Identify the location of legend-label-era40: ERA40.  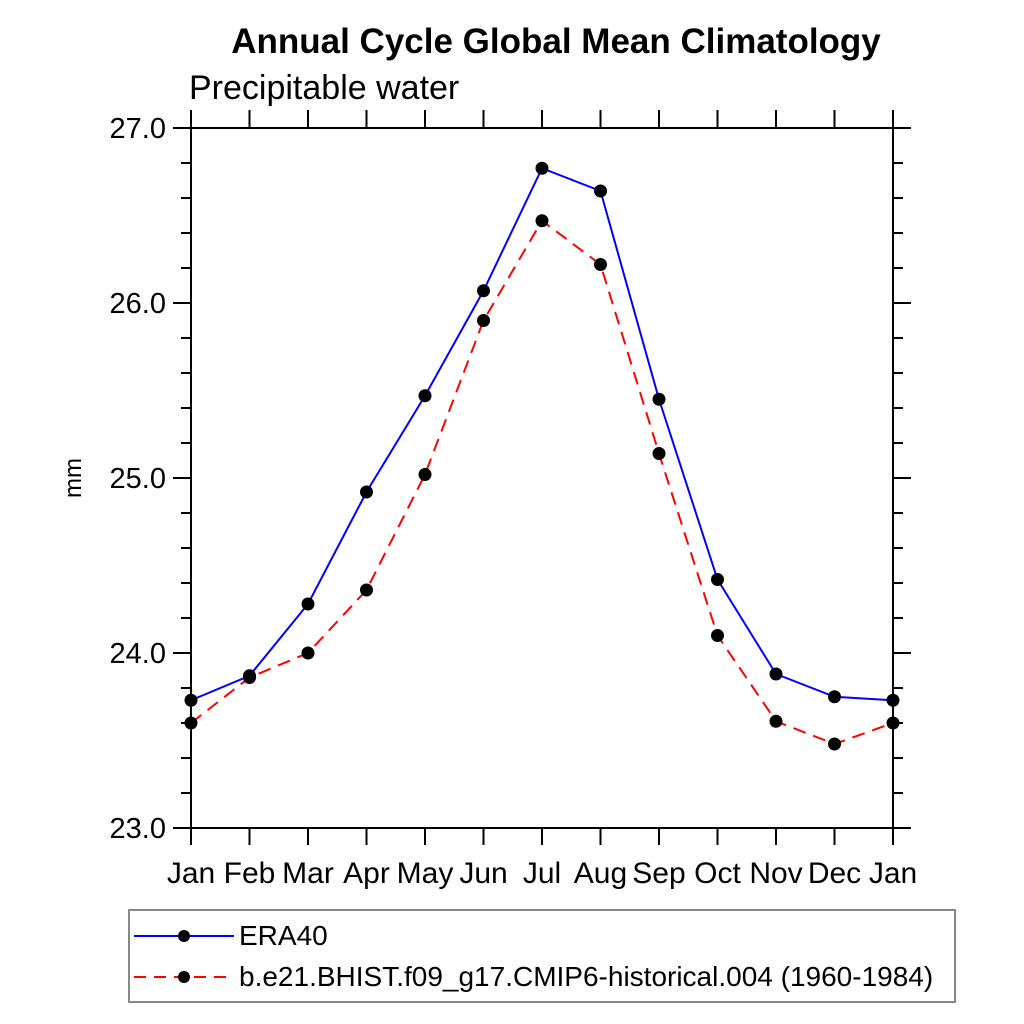
(283, 935).